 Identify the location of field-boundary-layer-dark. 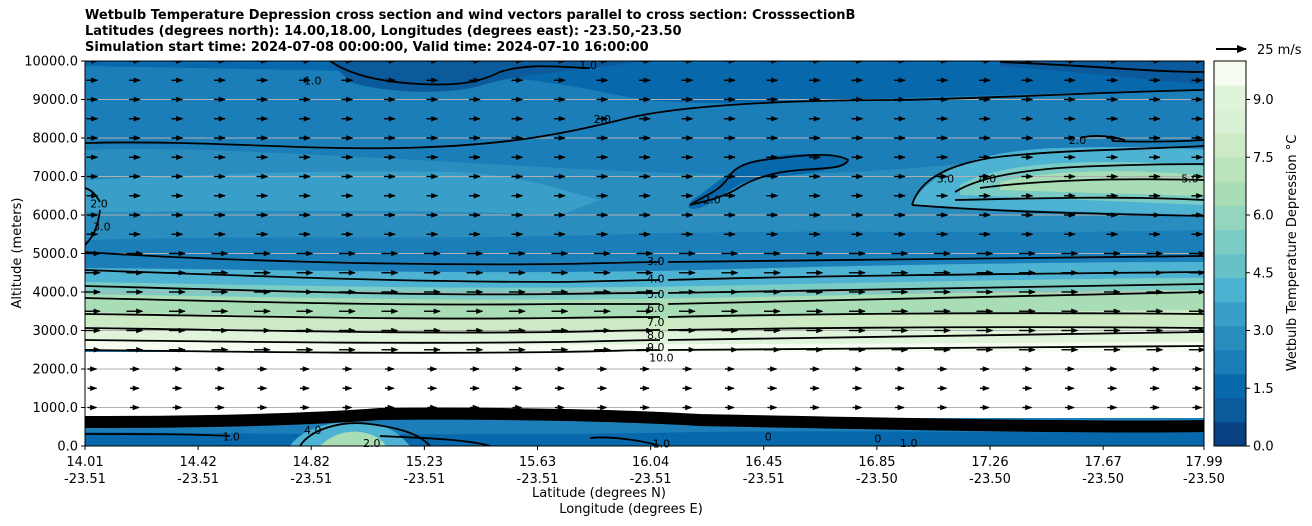
(644, 438).